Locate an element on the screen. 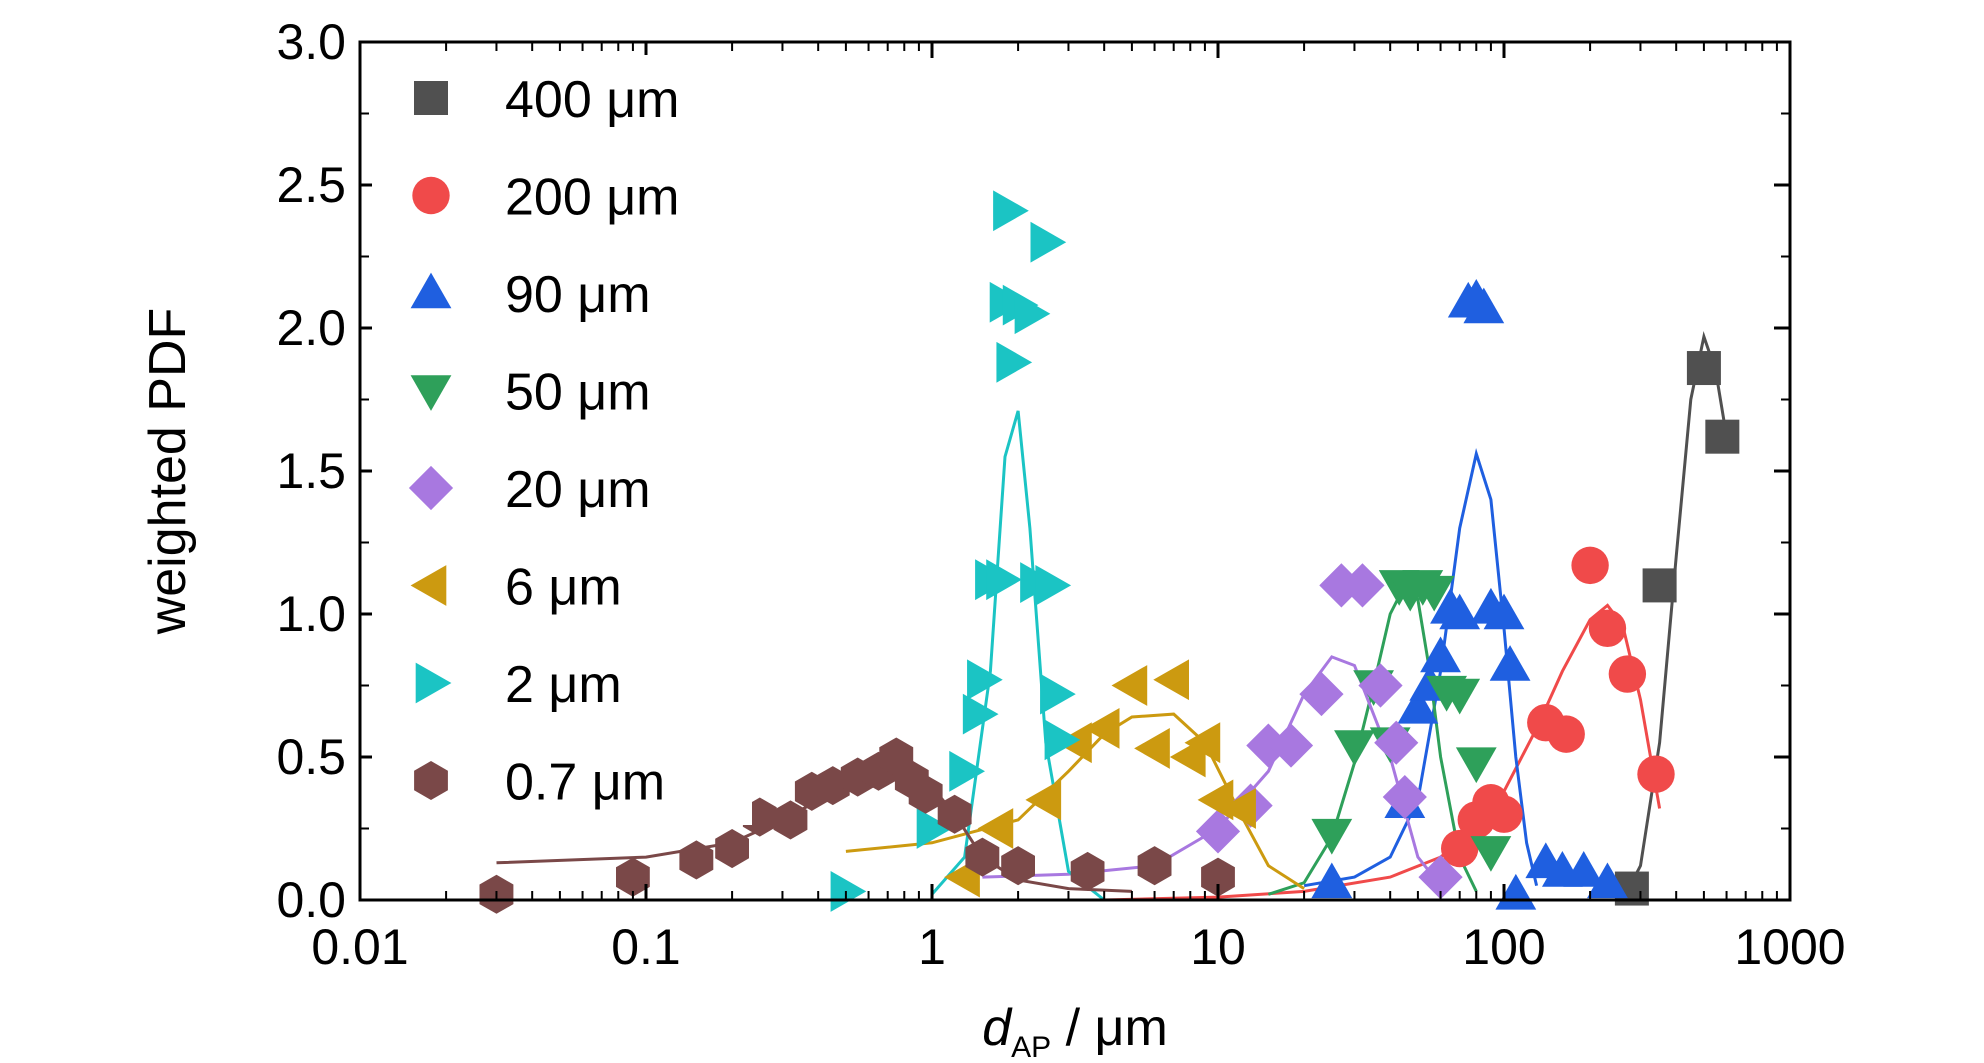 The width and height of the screenshot is (1984, 1063). x-tick-label: 0.01 is located at coordinates (359, 947).